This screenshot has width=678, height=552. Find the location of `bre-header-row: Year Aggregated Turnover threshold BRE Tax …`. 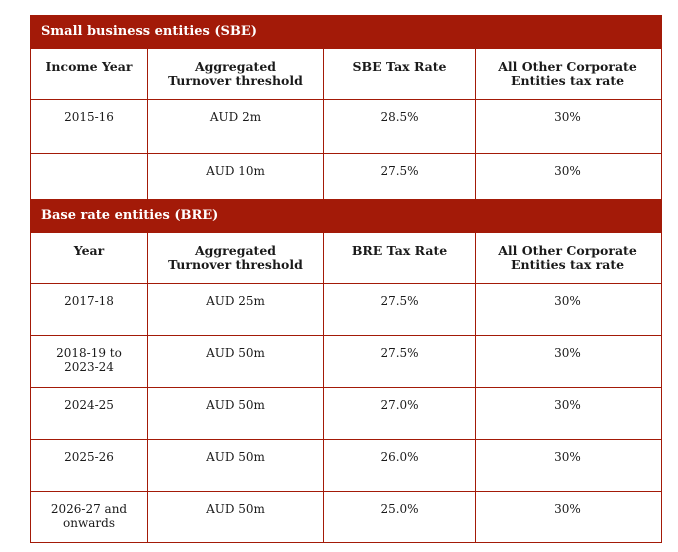

bre-header-row: Year Aggregated Turnover threshold BRE Tax … is located at coordinates (346, 258).